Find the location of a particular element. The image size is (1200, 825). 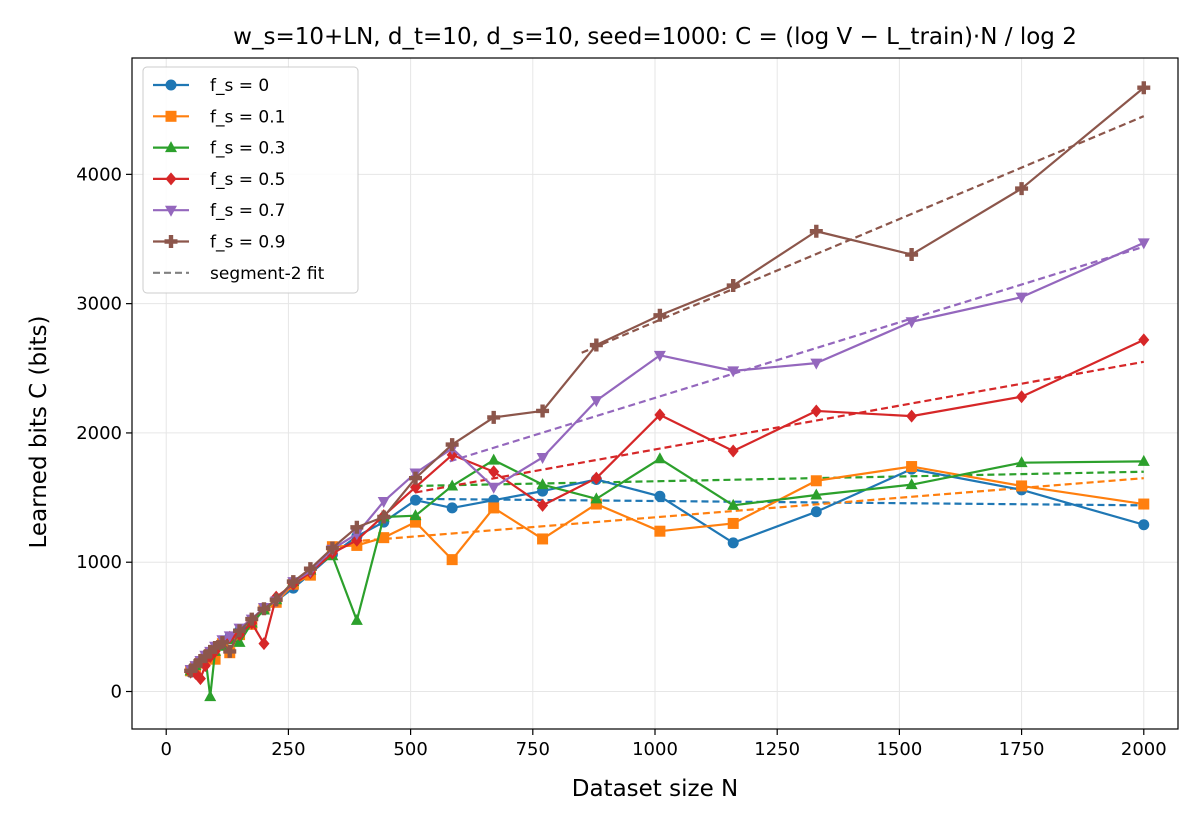

legend-label: segment-2 fit is located at coordinates (267, 274).